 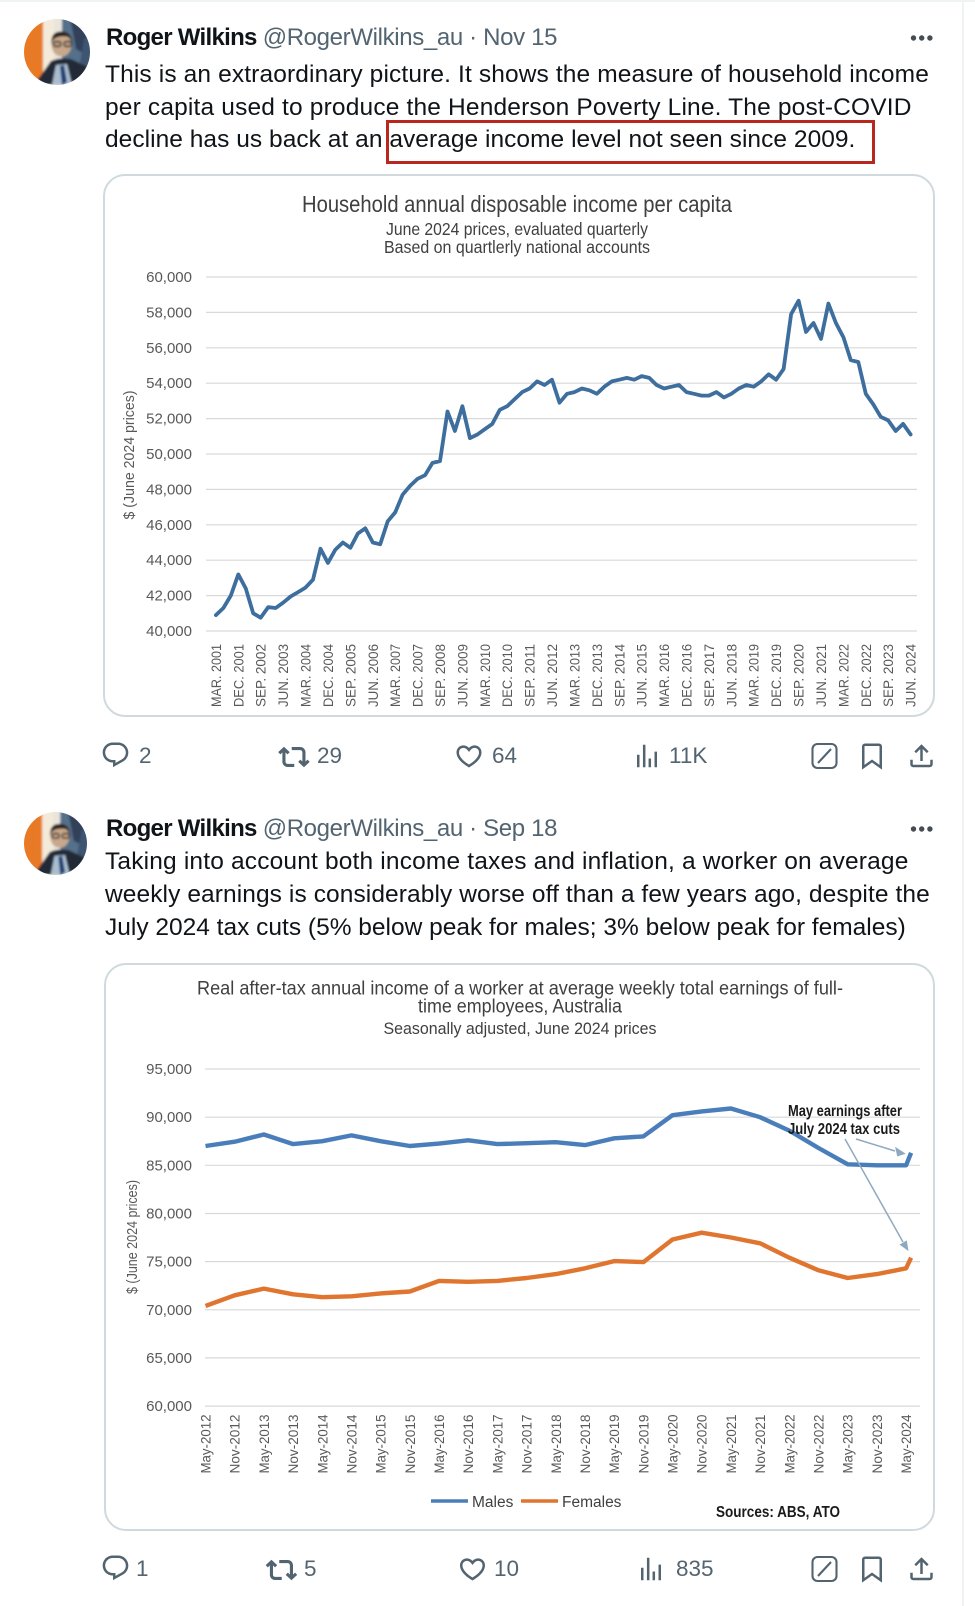 I want to click on svg-text: MAR. 2013, so click(x=575, y=675).